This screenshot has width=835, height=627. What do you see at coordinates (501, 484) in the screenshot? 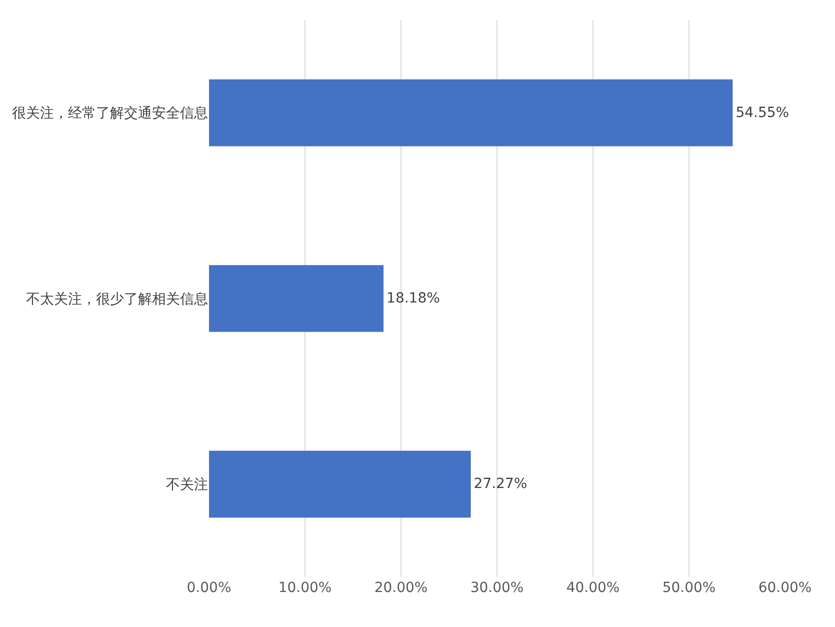
I see `data-label: 27.27%` at bounding box center [501, 484].